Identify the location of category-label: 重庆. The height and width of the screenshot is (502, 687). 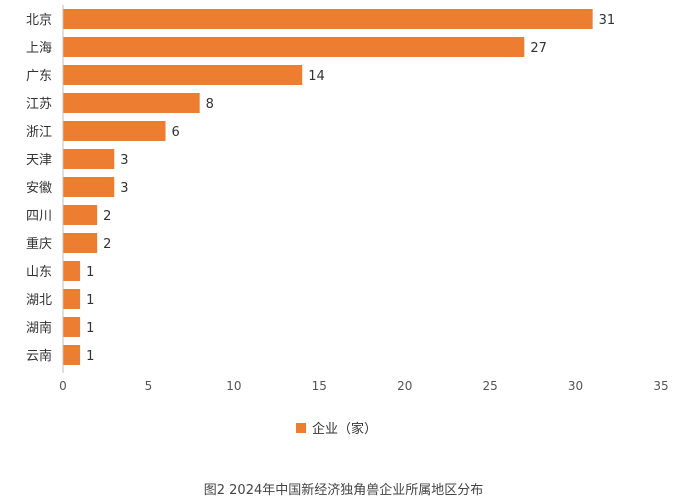
(39, 244).